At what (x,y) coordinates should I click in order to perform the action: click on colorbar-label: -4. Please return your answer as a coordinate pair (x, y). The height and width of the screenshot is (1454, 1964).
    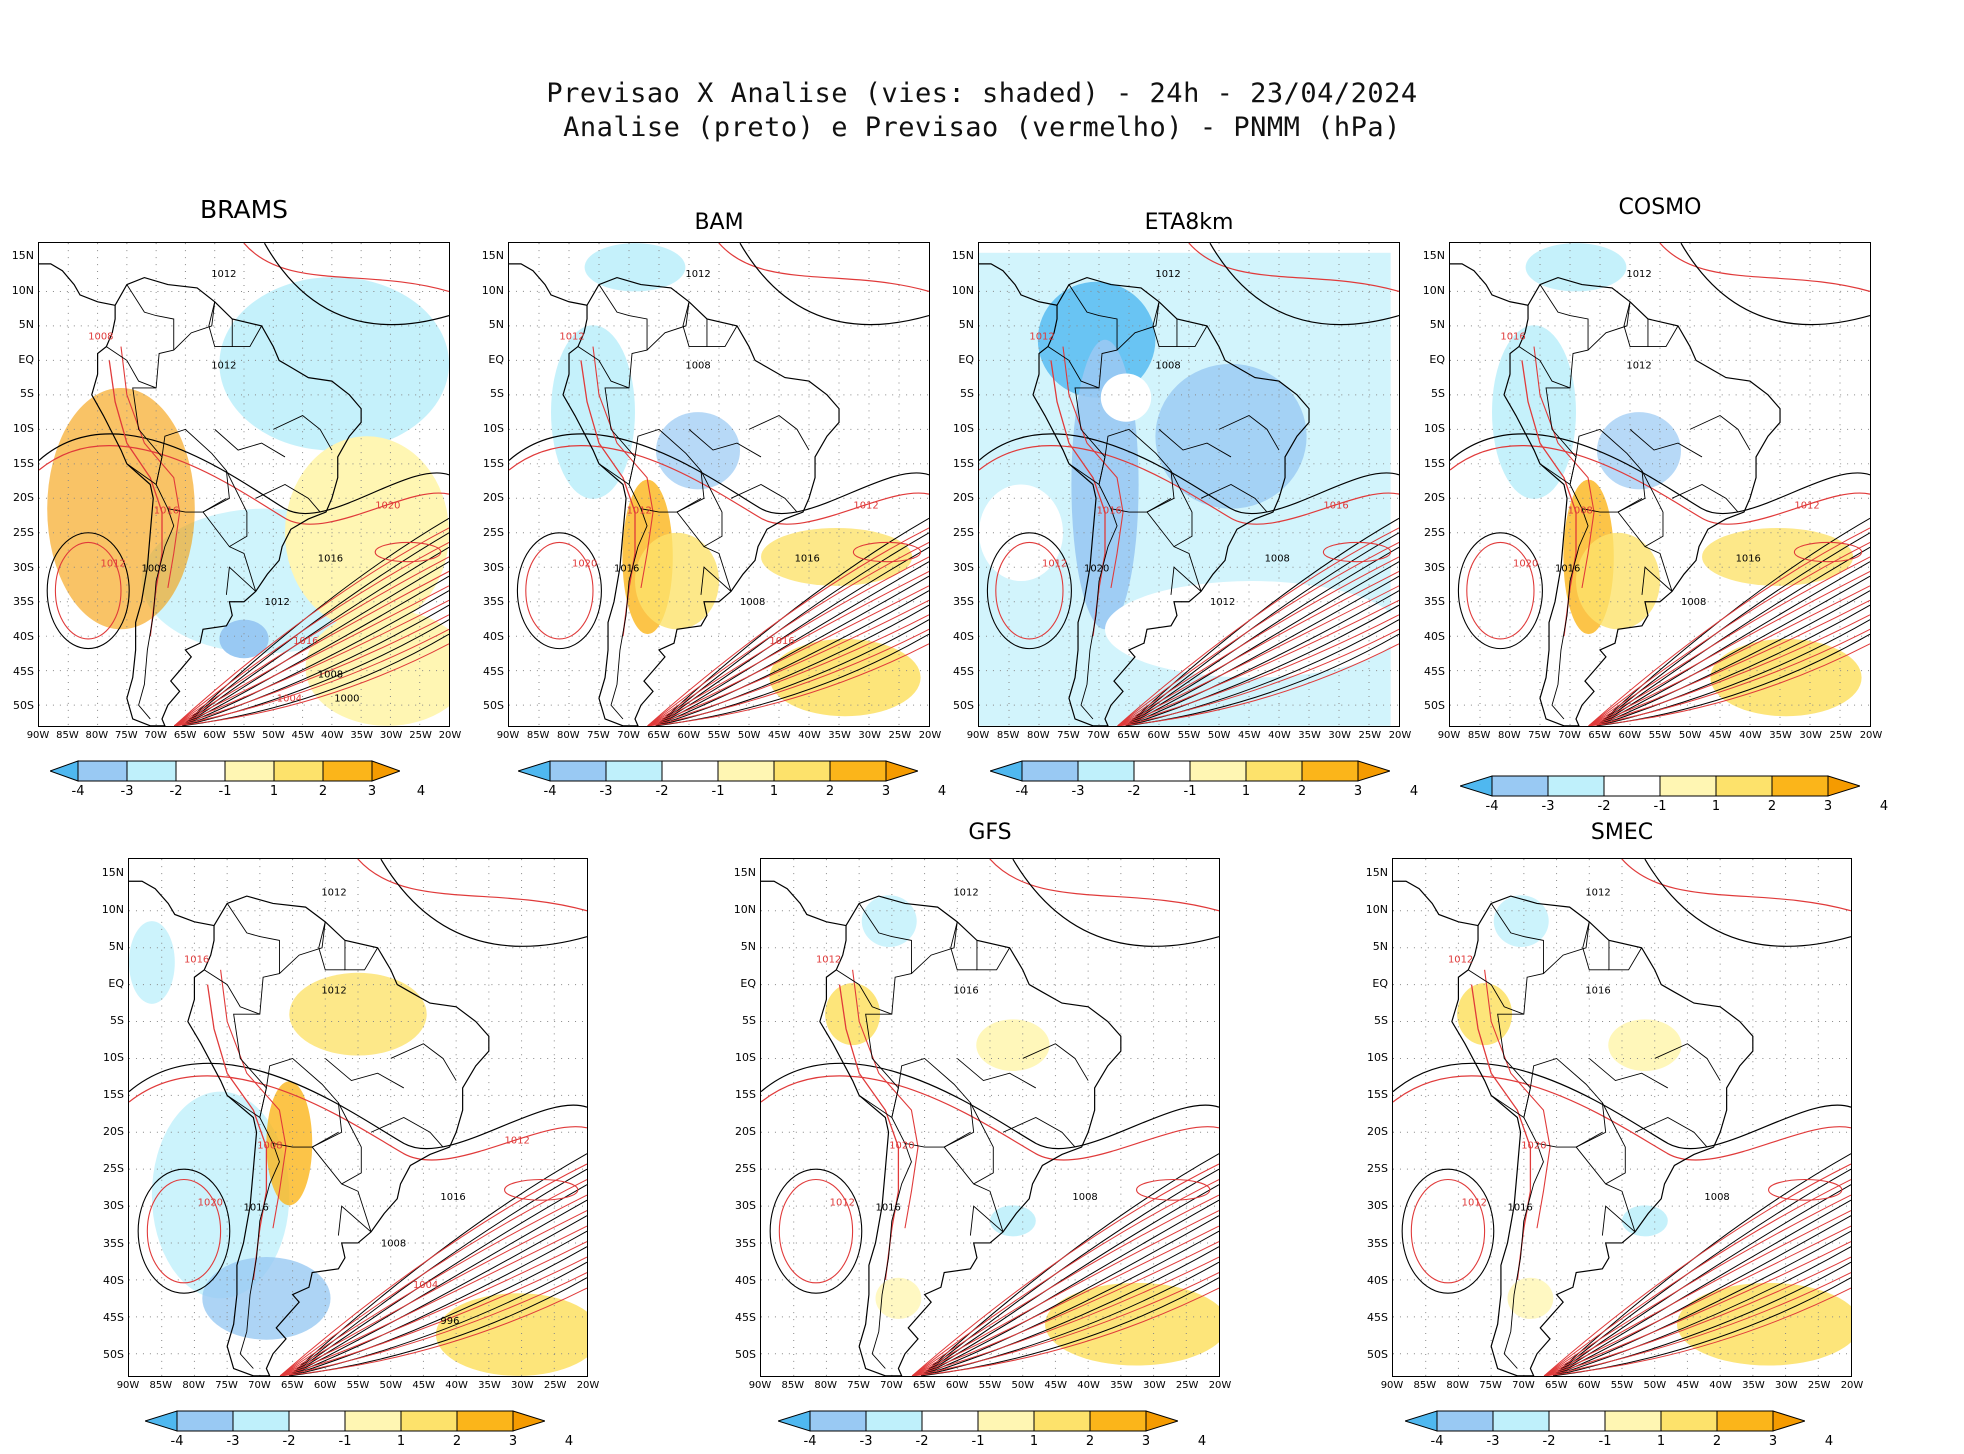
    Looking at the image, I should click on (78, 791).